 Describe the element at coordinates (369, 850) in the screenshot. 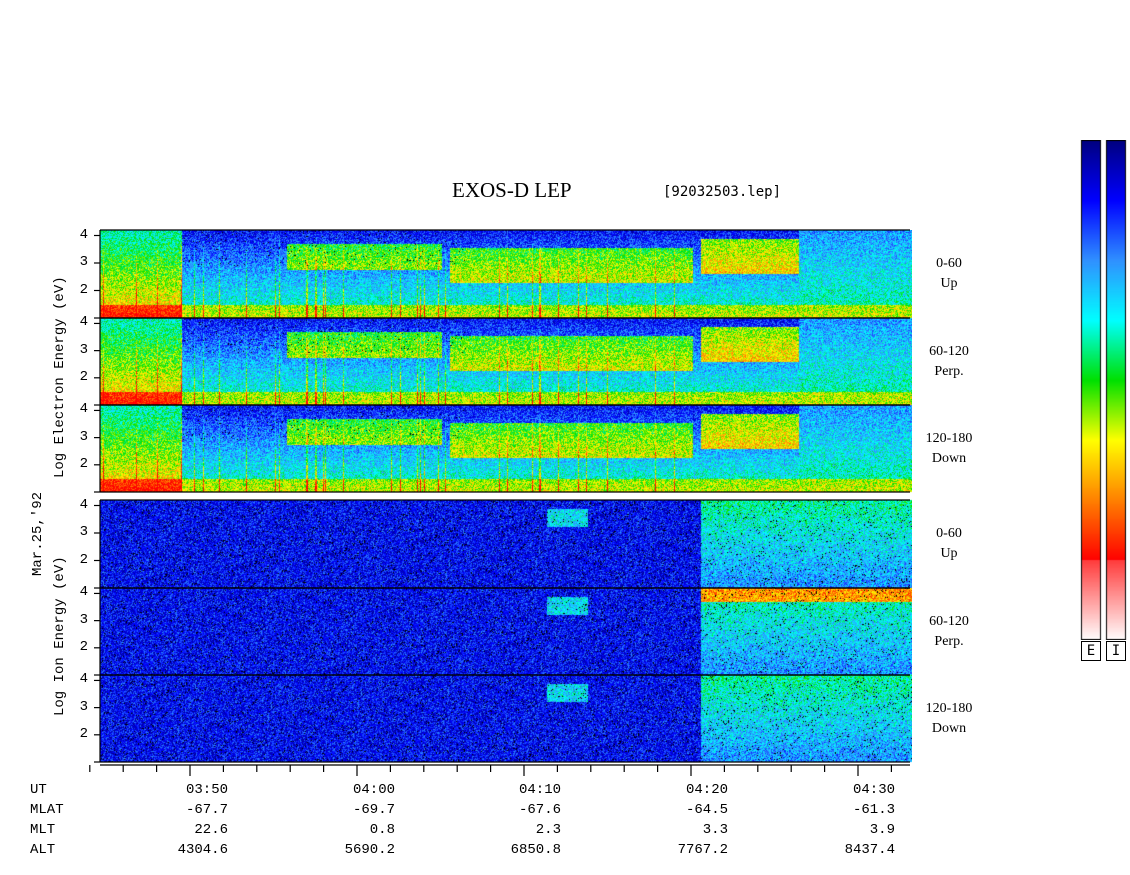

I see `tick-value-alt: 5690.2` at that location.